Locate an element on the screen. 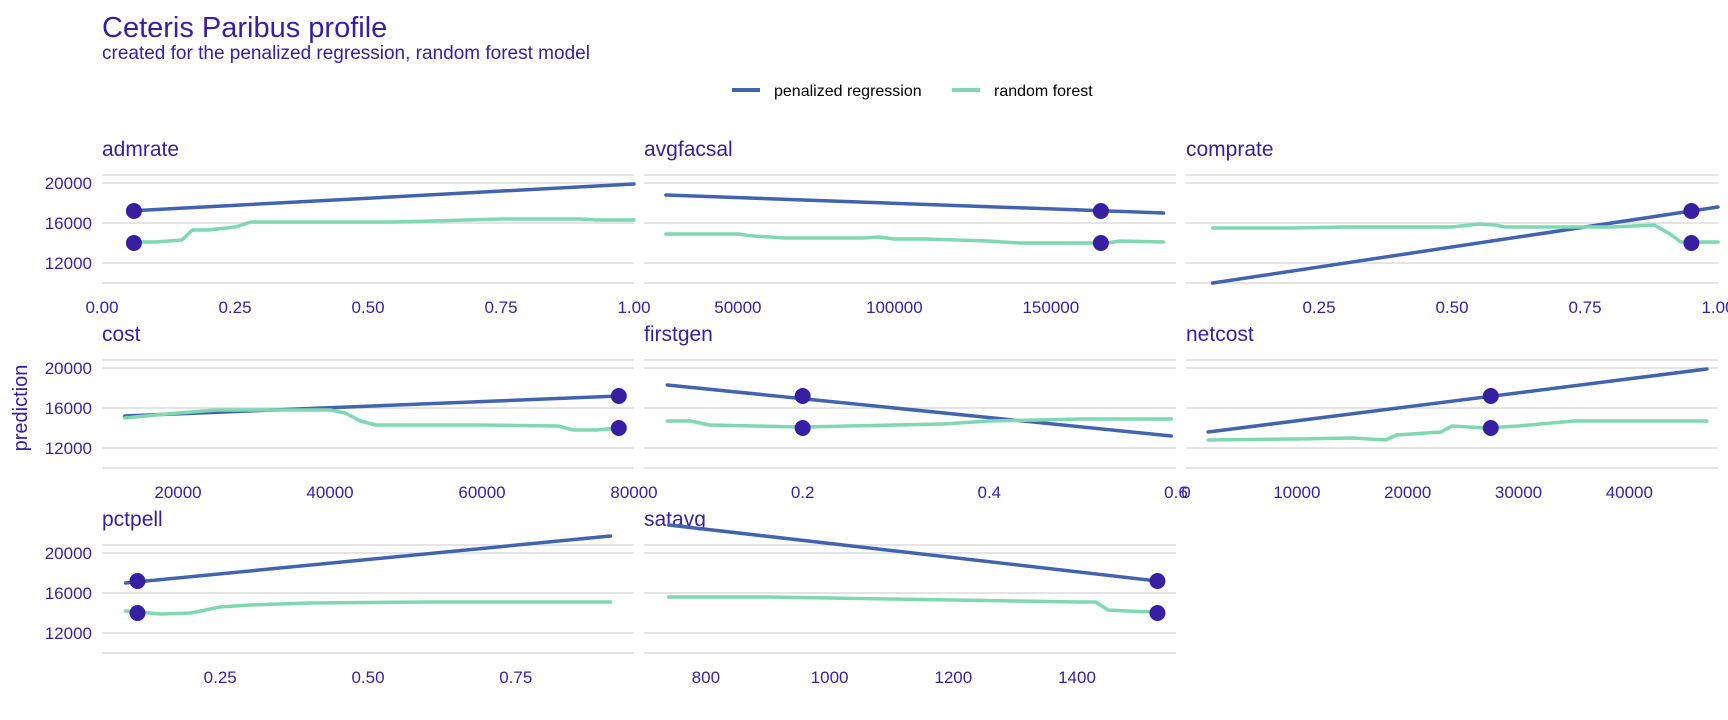  y-axis-label: prediction is located at coordinates (21, 408).